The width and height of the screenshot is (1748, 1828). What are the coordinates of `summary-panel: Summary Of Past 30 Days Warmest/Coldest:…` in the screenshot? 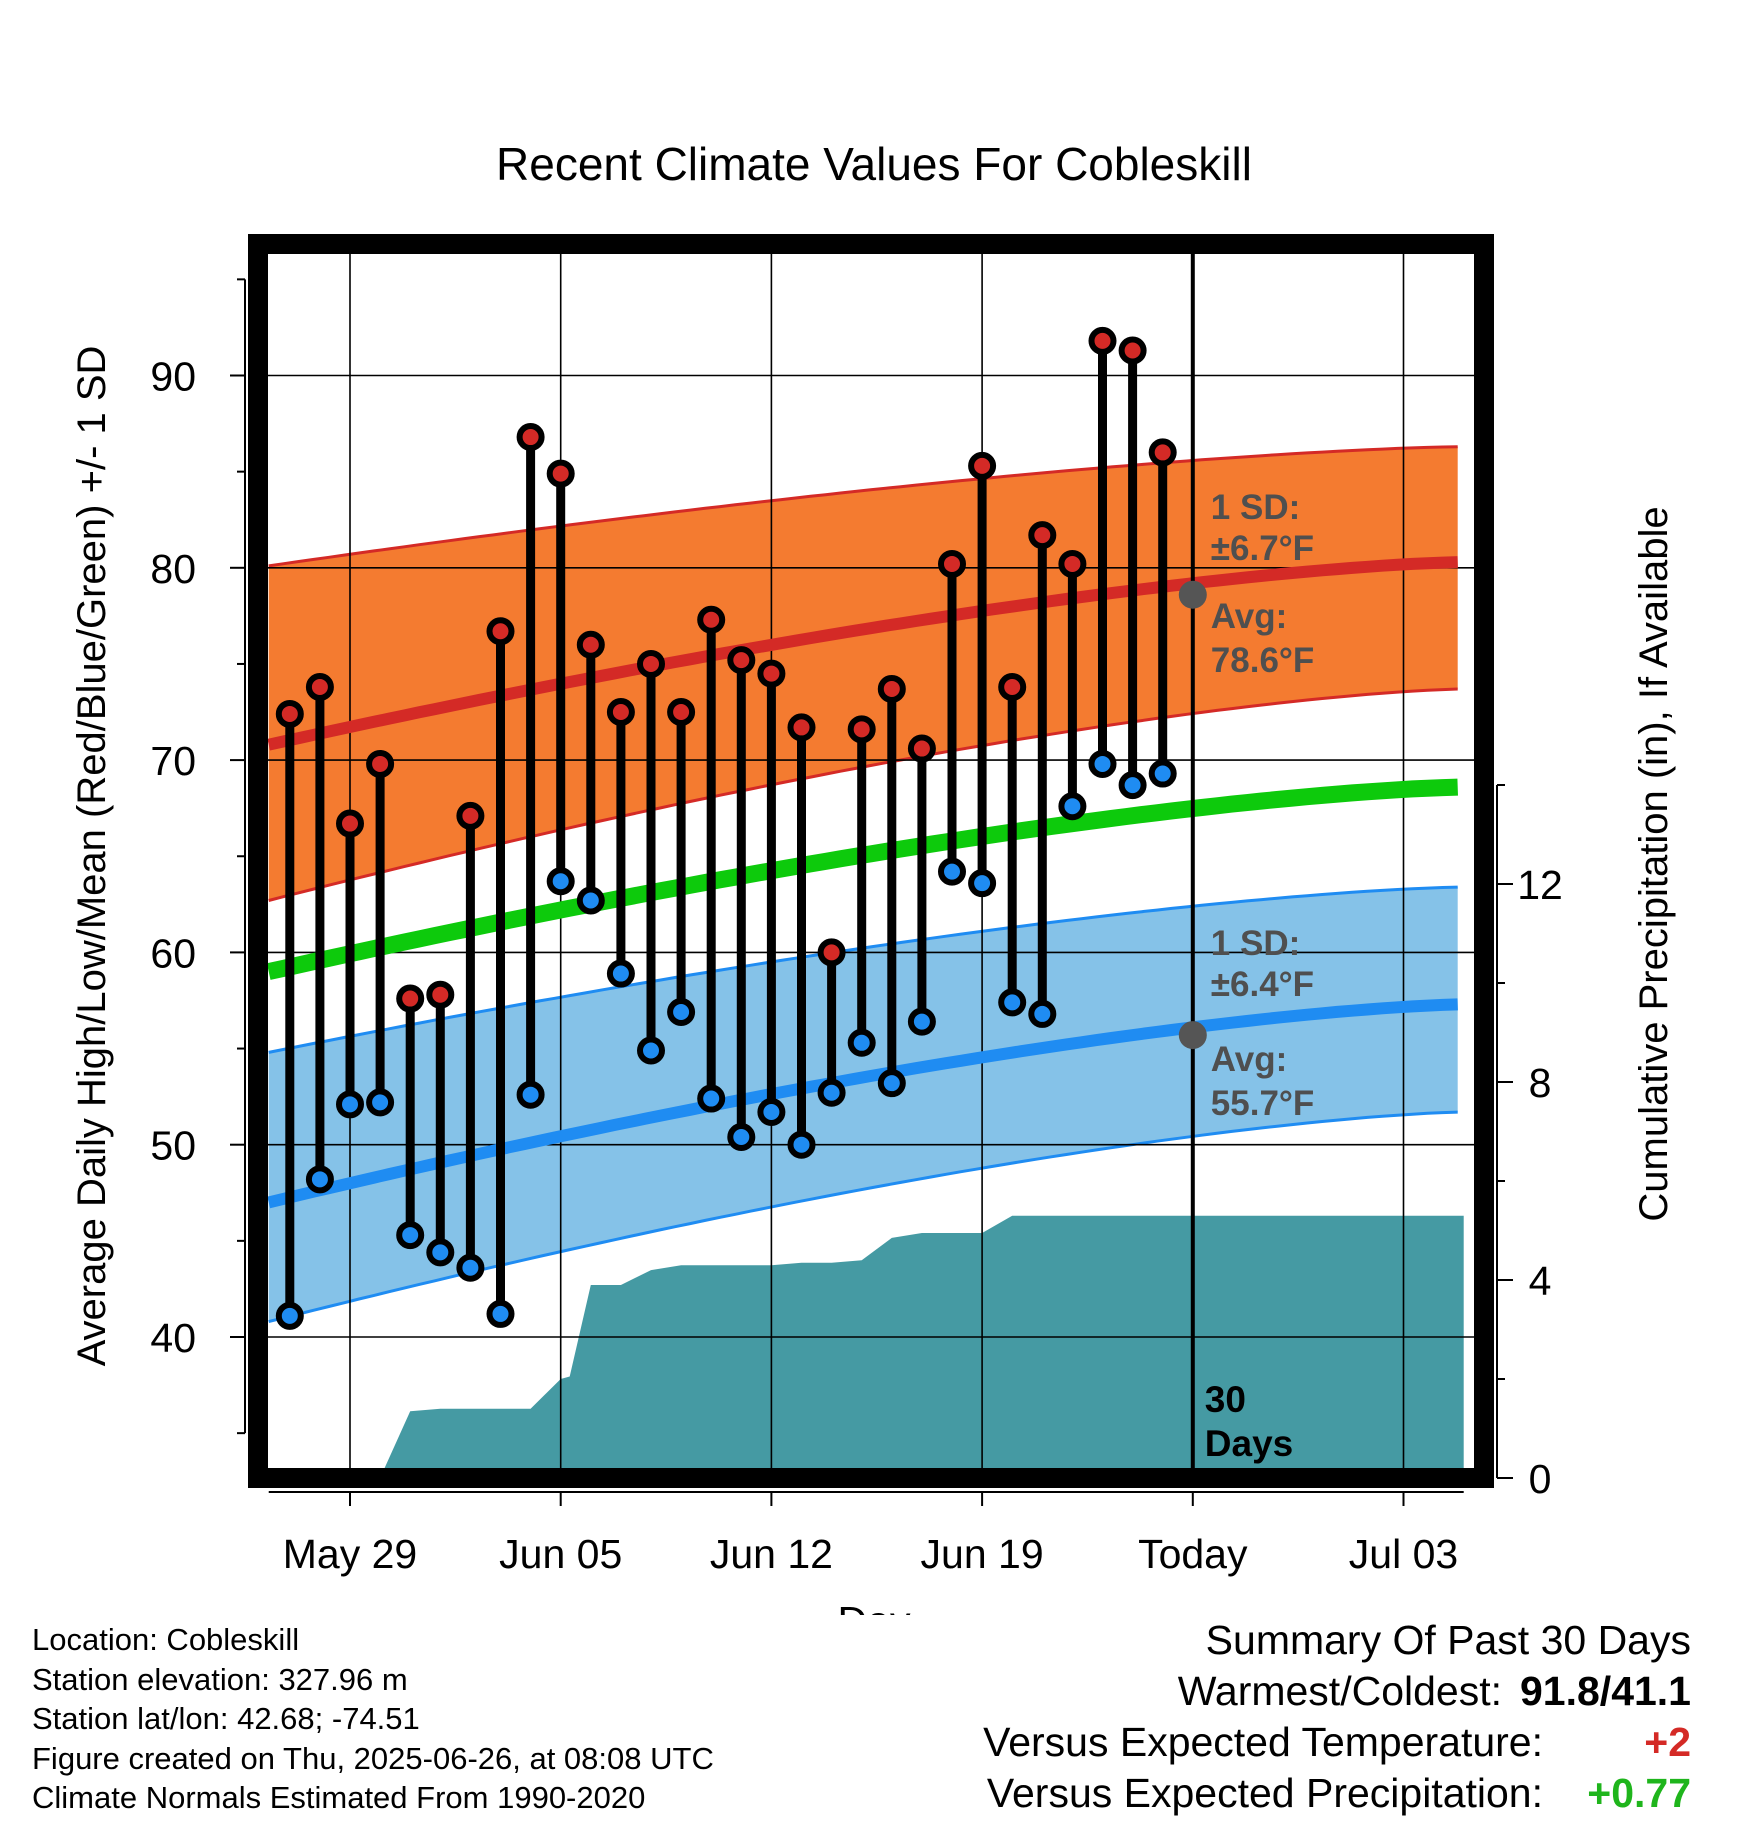 It's located at (1337, 1717).